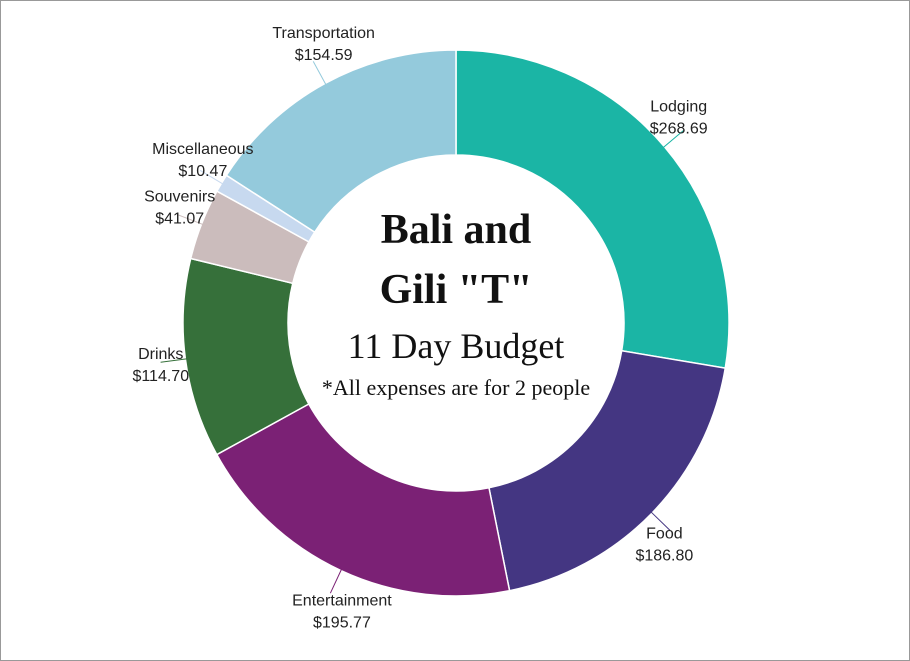 This screenshot has width=910, height=661. Describe the element at coordinates (456, 387) in the screenshot. I see `note: *All expenses are for 2 people` at that location.